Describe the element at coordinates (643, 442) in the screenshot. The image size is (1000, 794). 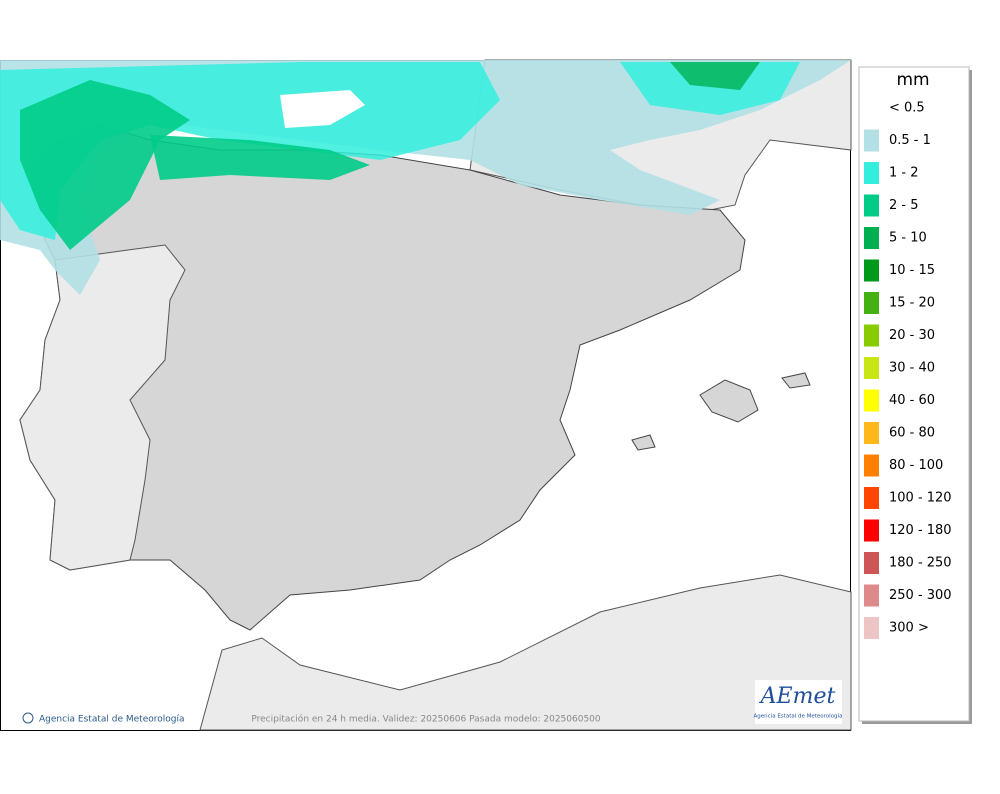
I see `ibiza` at that location.